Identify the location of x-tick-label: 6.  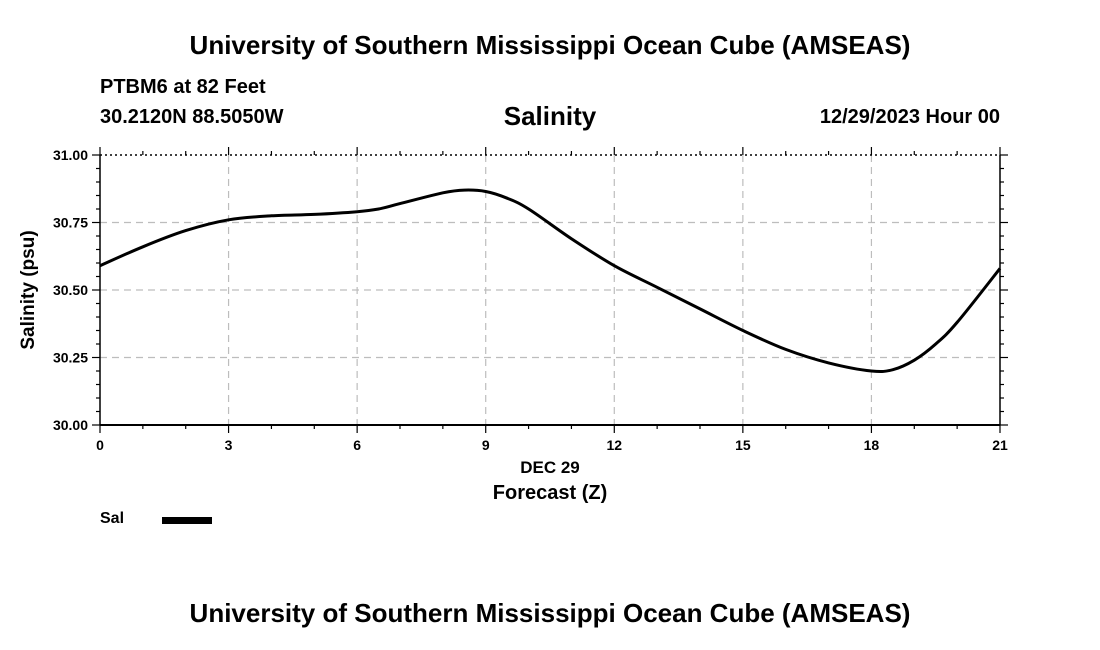
(357, 445).